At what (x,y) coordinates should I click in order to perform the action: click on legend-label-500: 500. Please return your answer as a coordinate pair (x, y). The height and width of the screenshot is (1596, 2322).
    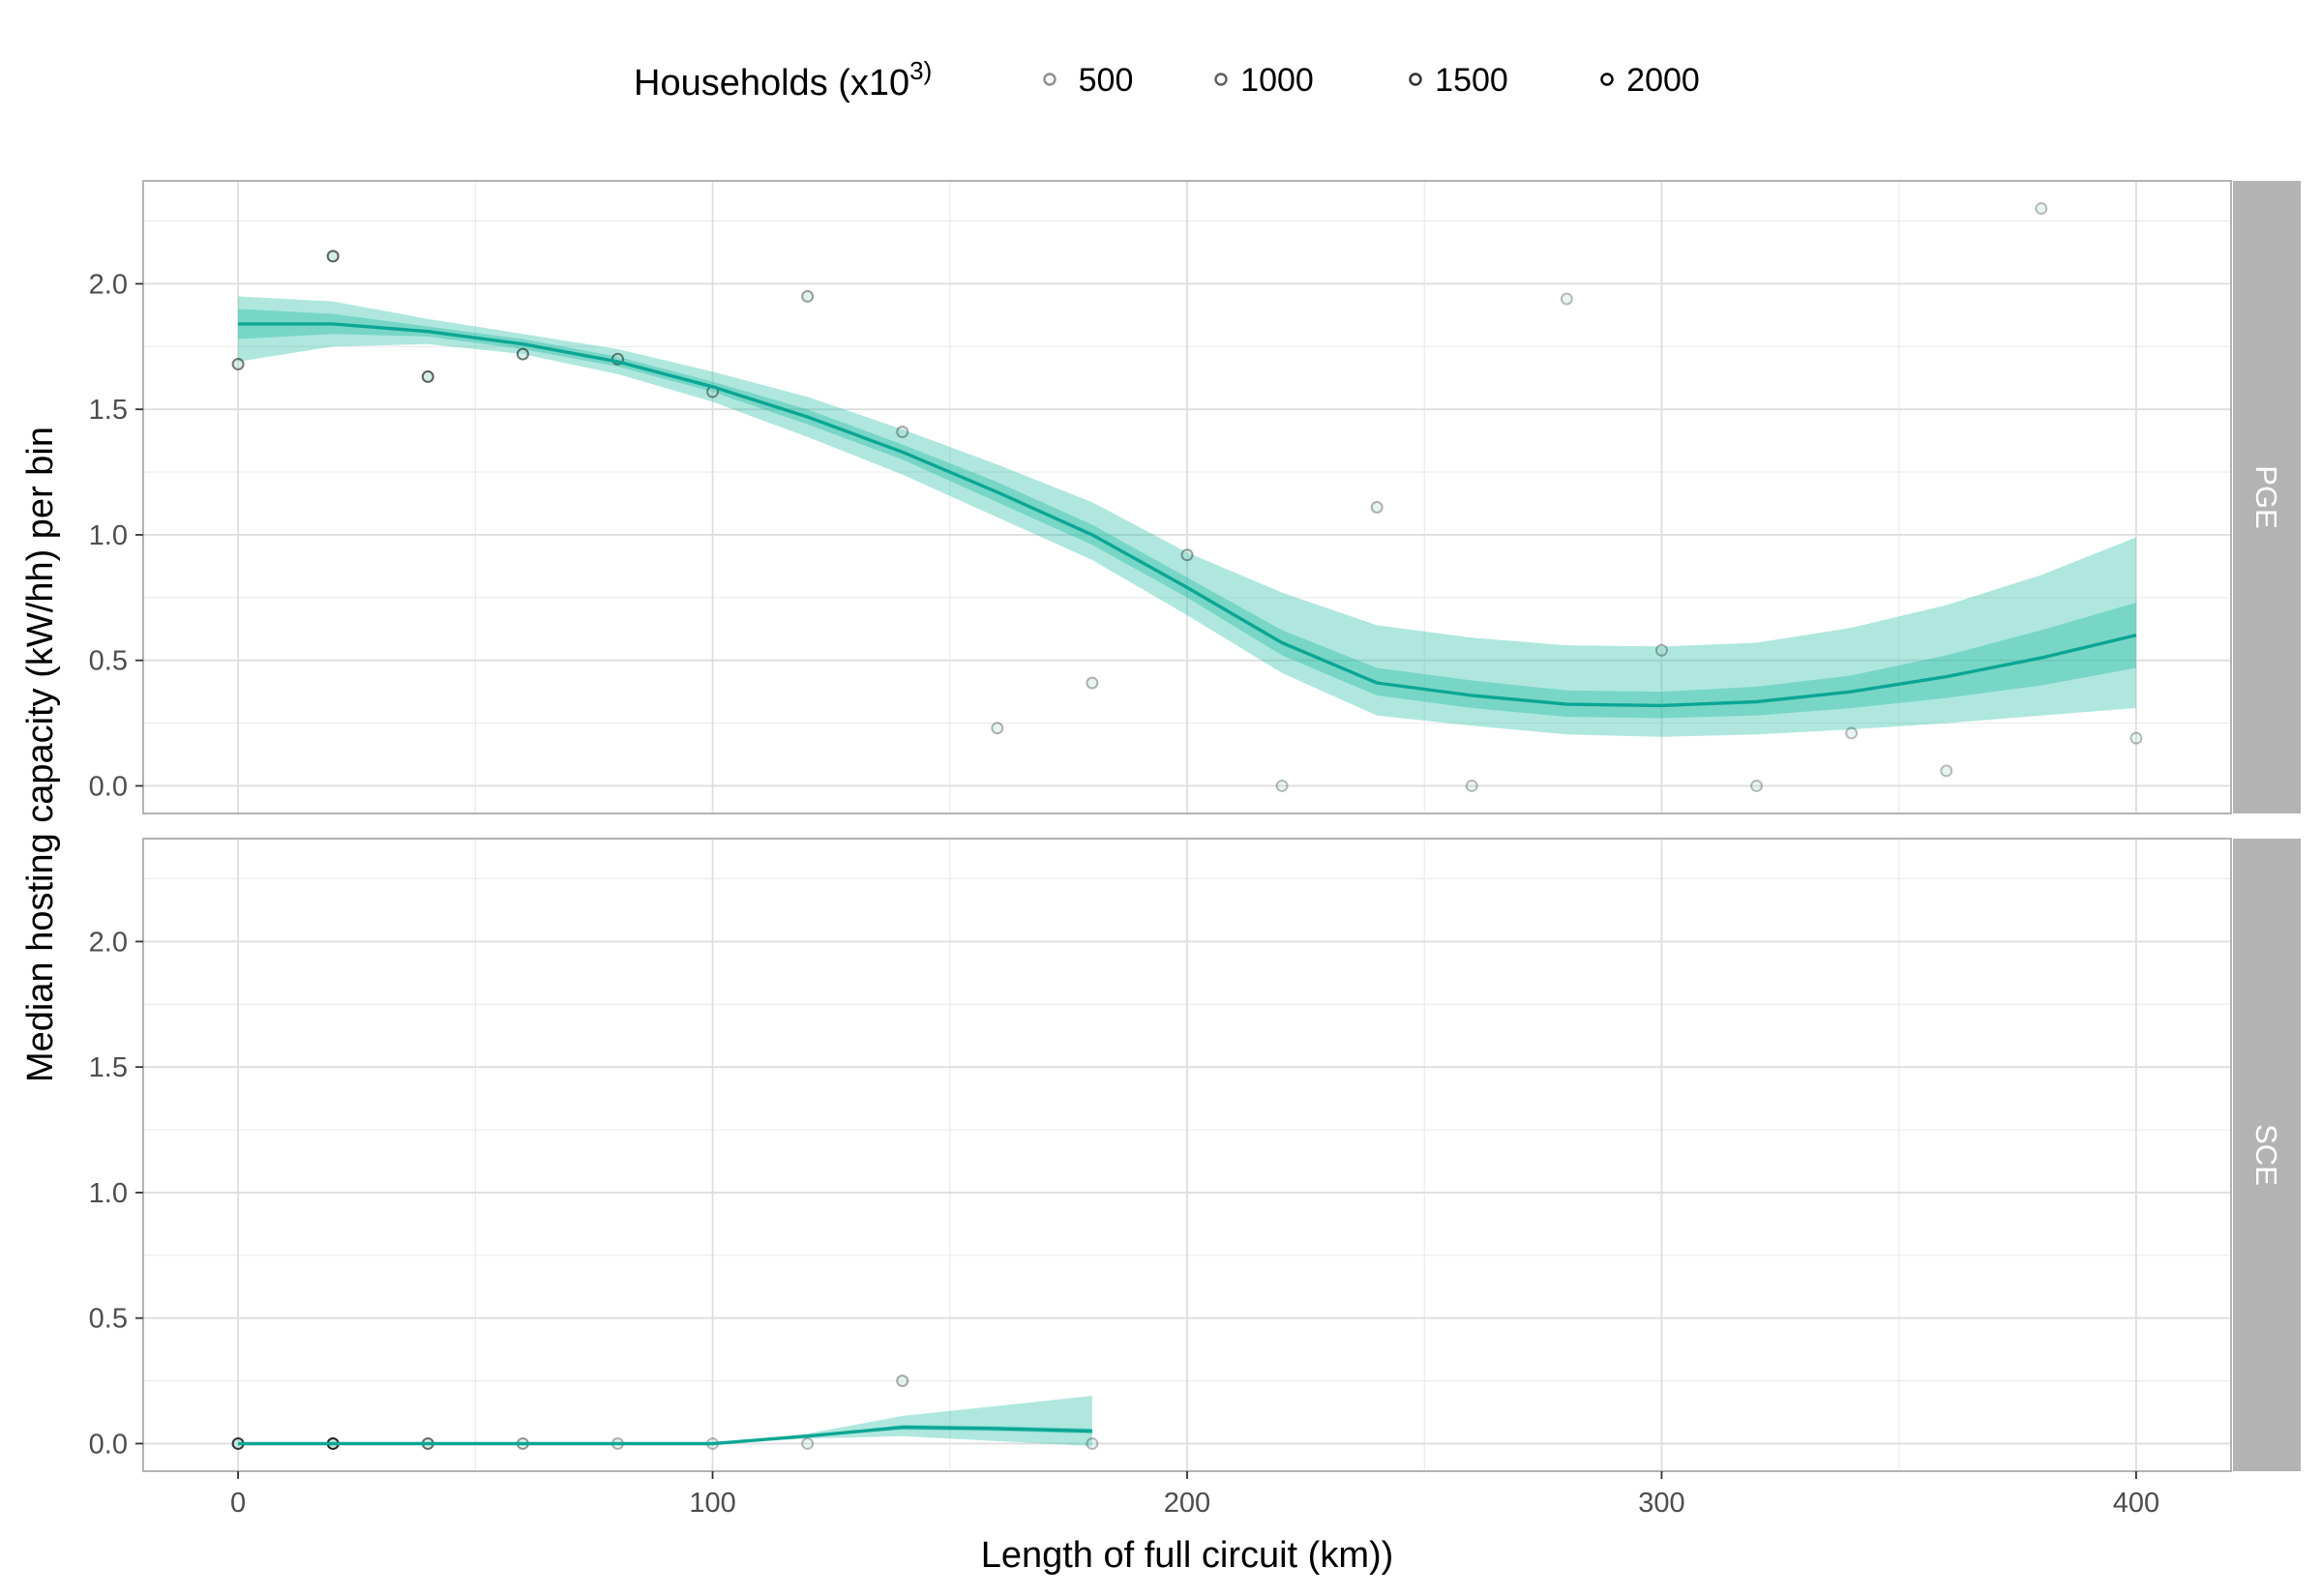
    Looking at the image, I should click on (1106, 80).